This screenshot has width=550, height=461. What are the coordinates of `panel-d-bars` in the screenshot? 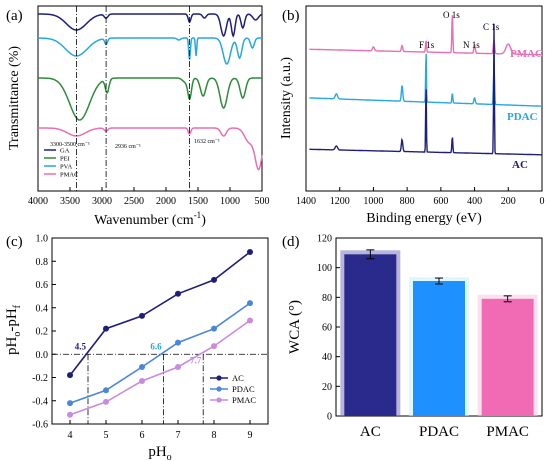 It's located at (439, 332).